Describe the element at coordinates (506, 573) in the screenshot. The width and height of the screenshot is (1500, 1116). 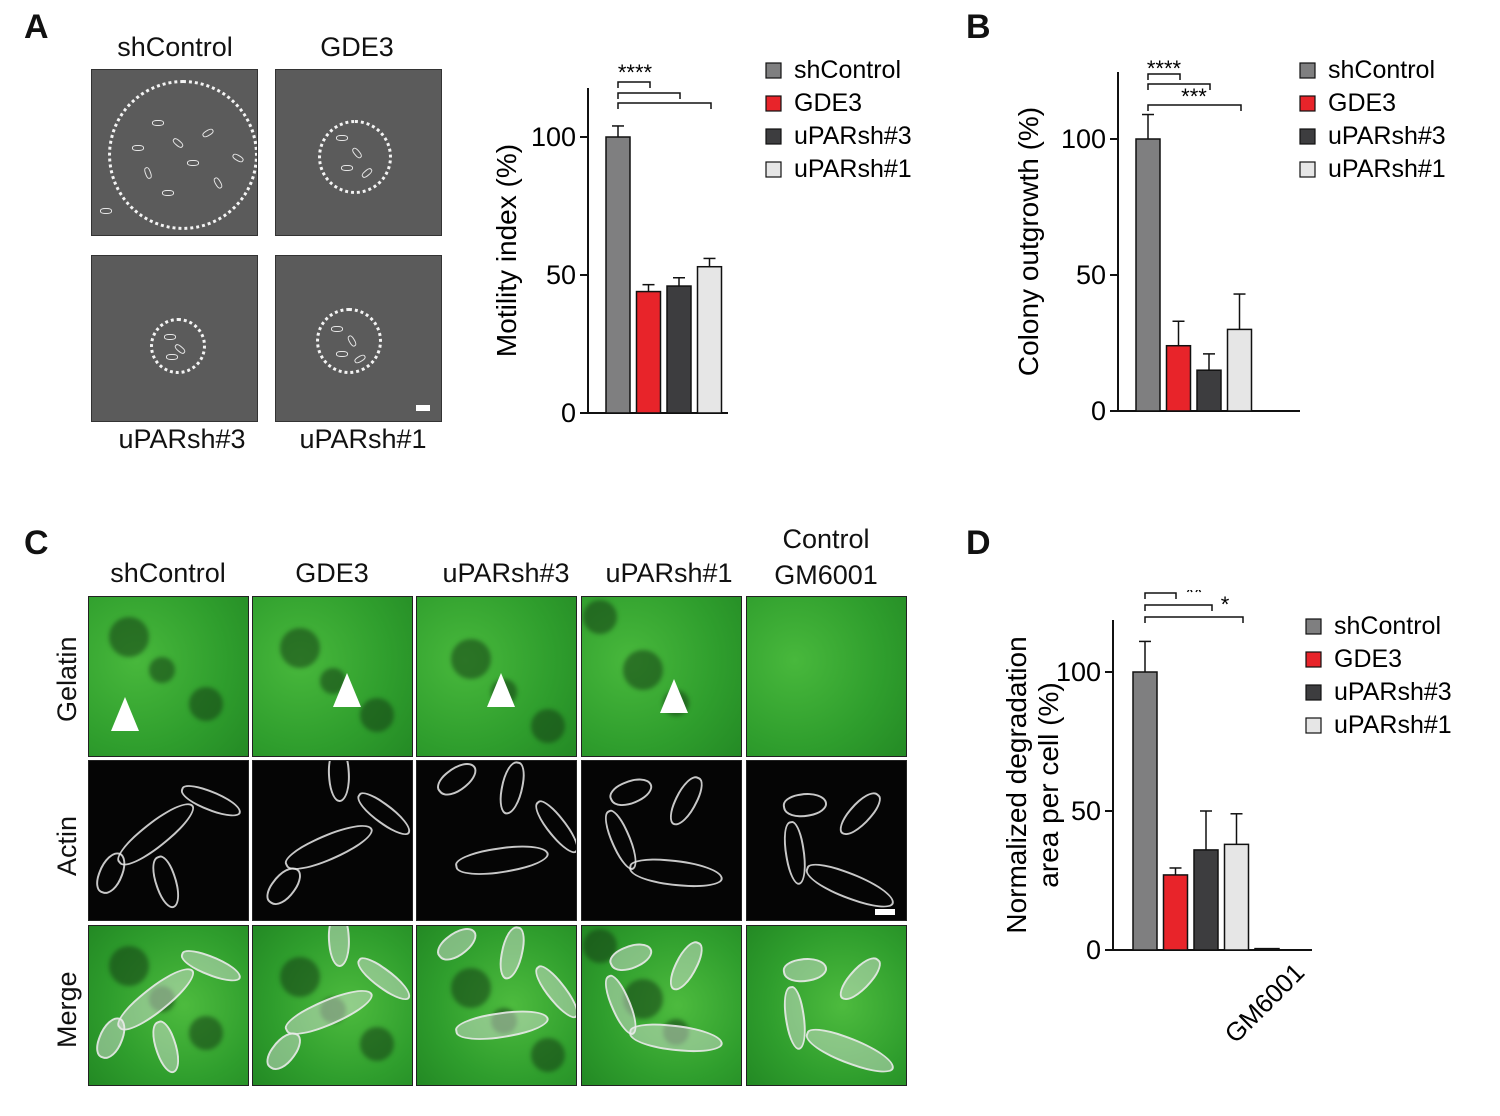
I see `col-label-uparsh3: uPARsh#3` at that location.